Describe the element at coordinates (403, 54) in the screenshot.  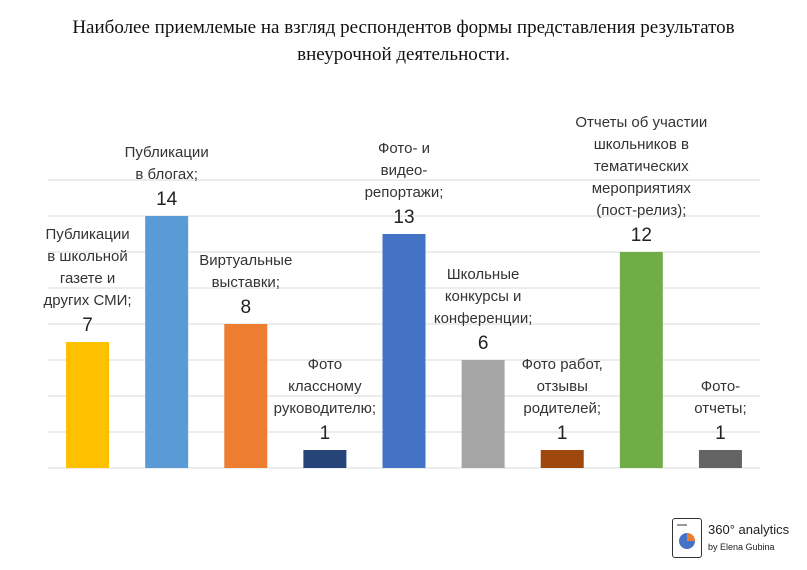
I see `chart-title-line-2: внеурочной деятельности.` at that location.